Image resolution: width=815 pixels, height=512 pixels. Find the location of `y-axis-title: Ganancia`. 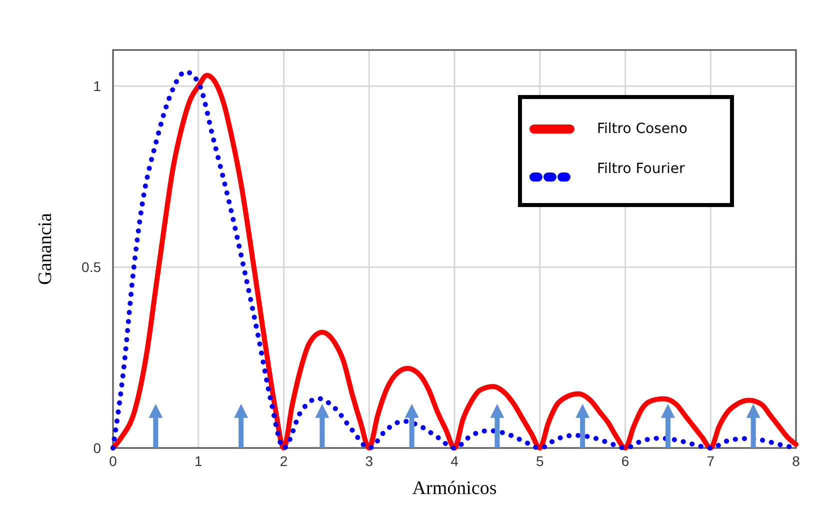

y-axis-title: Ganancia is located at coordinates (45, 248).